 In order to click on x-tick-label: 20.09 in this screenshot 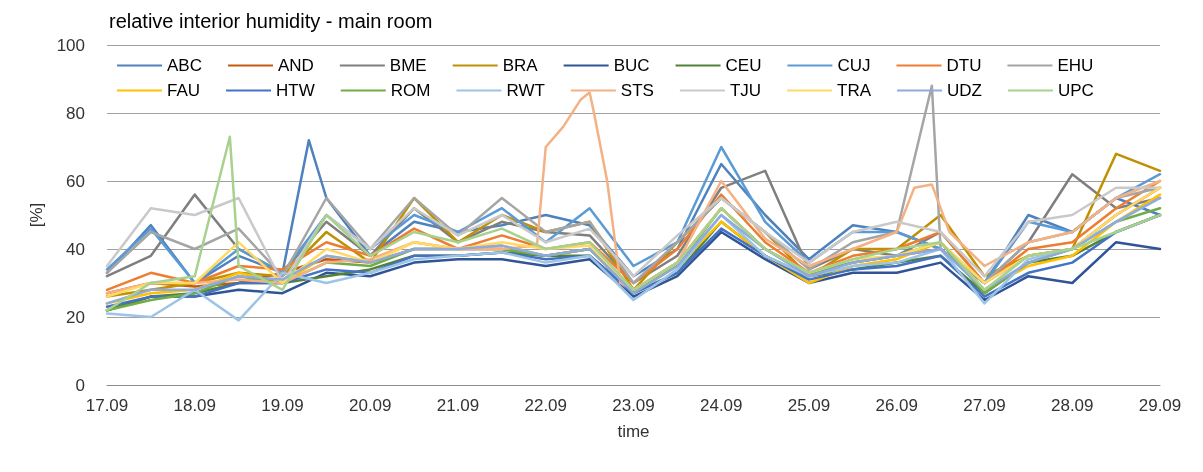, I will do `click(370, 405)`.